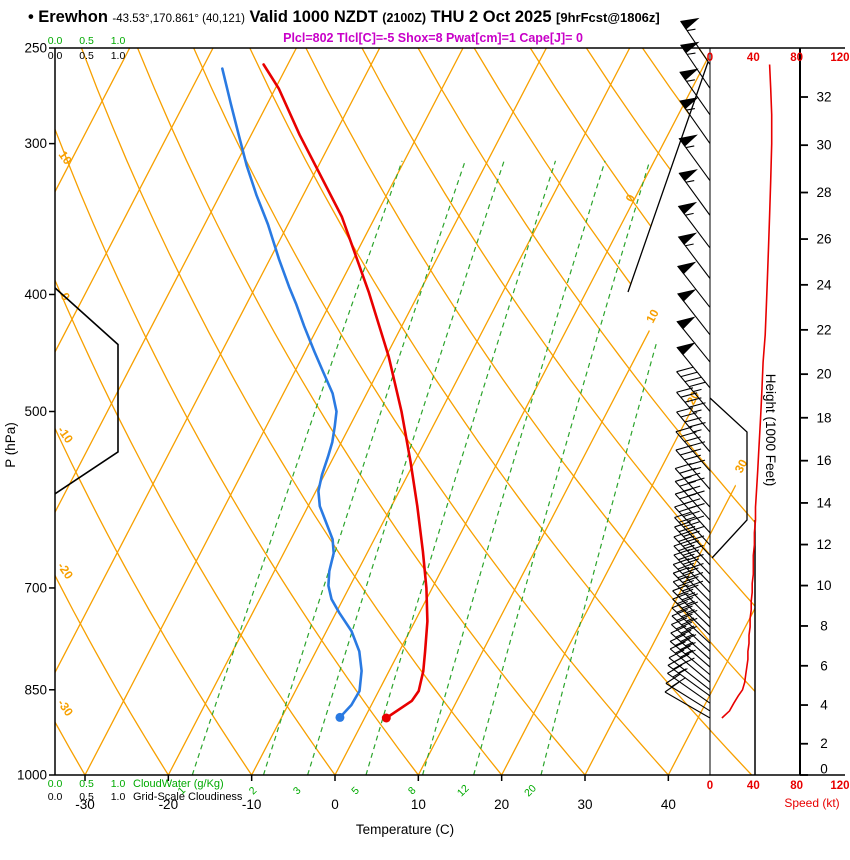 The height and width of the screenshot is (860, 850). I want to click on svg-text: 3, so click(297, 790).